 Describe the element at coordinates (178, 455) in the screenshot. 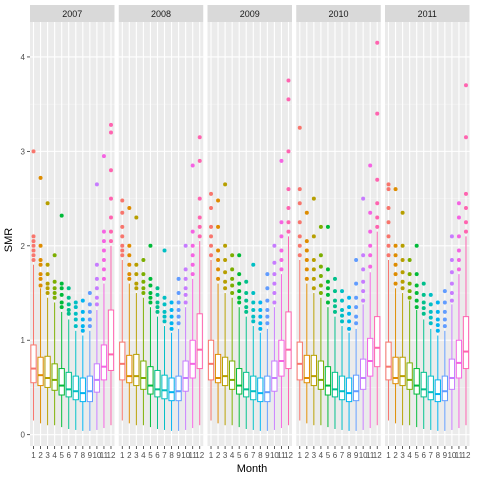

I see `x-tick-label: 9` at that location.